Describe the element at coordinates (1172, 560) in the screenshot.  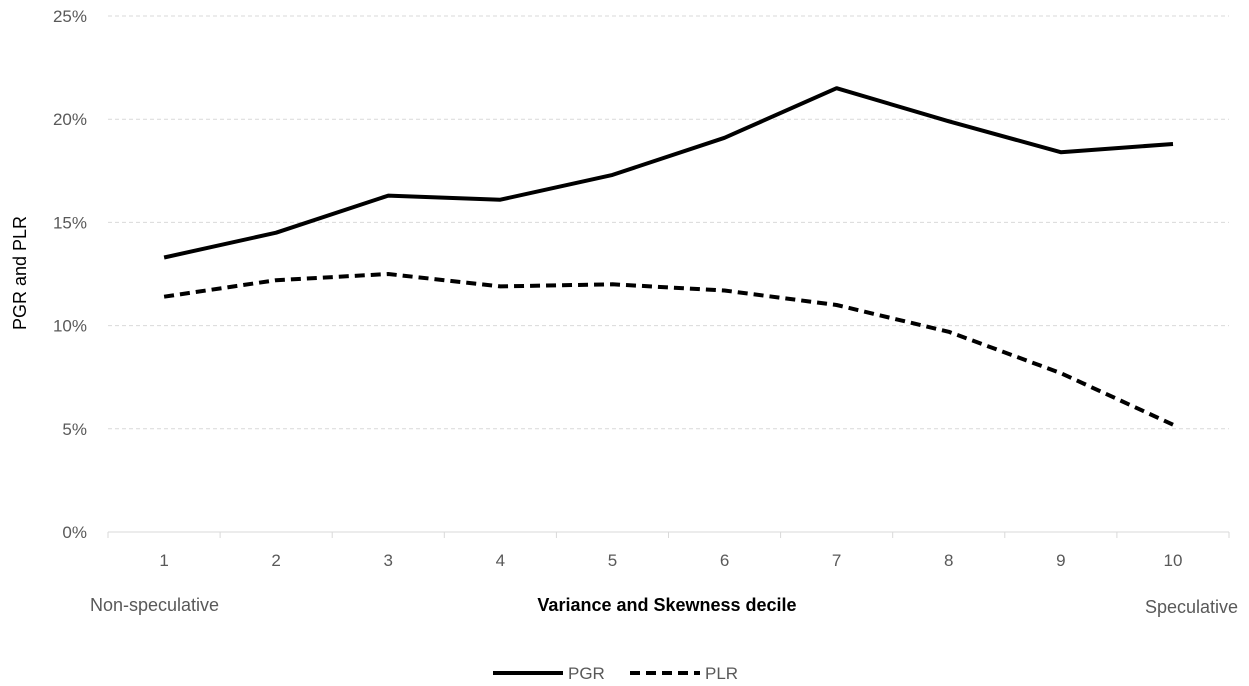
I see `x-tick-label: 10` at that location.